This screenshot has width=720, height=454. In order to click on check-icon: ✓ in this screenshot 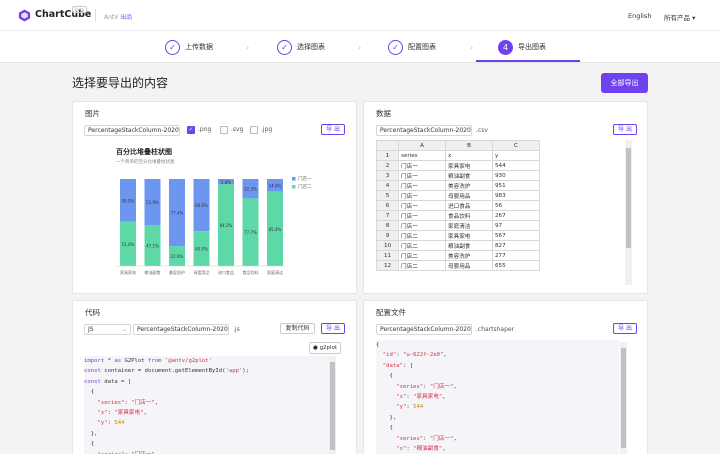, I will do `click(172, 47)`.